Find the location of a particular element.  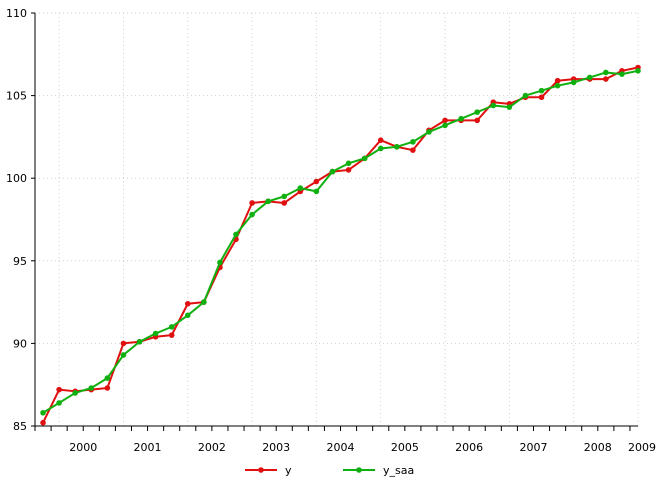

legend-marker-y_saa is located at coordinates (359, 470).